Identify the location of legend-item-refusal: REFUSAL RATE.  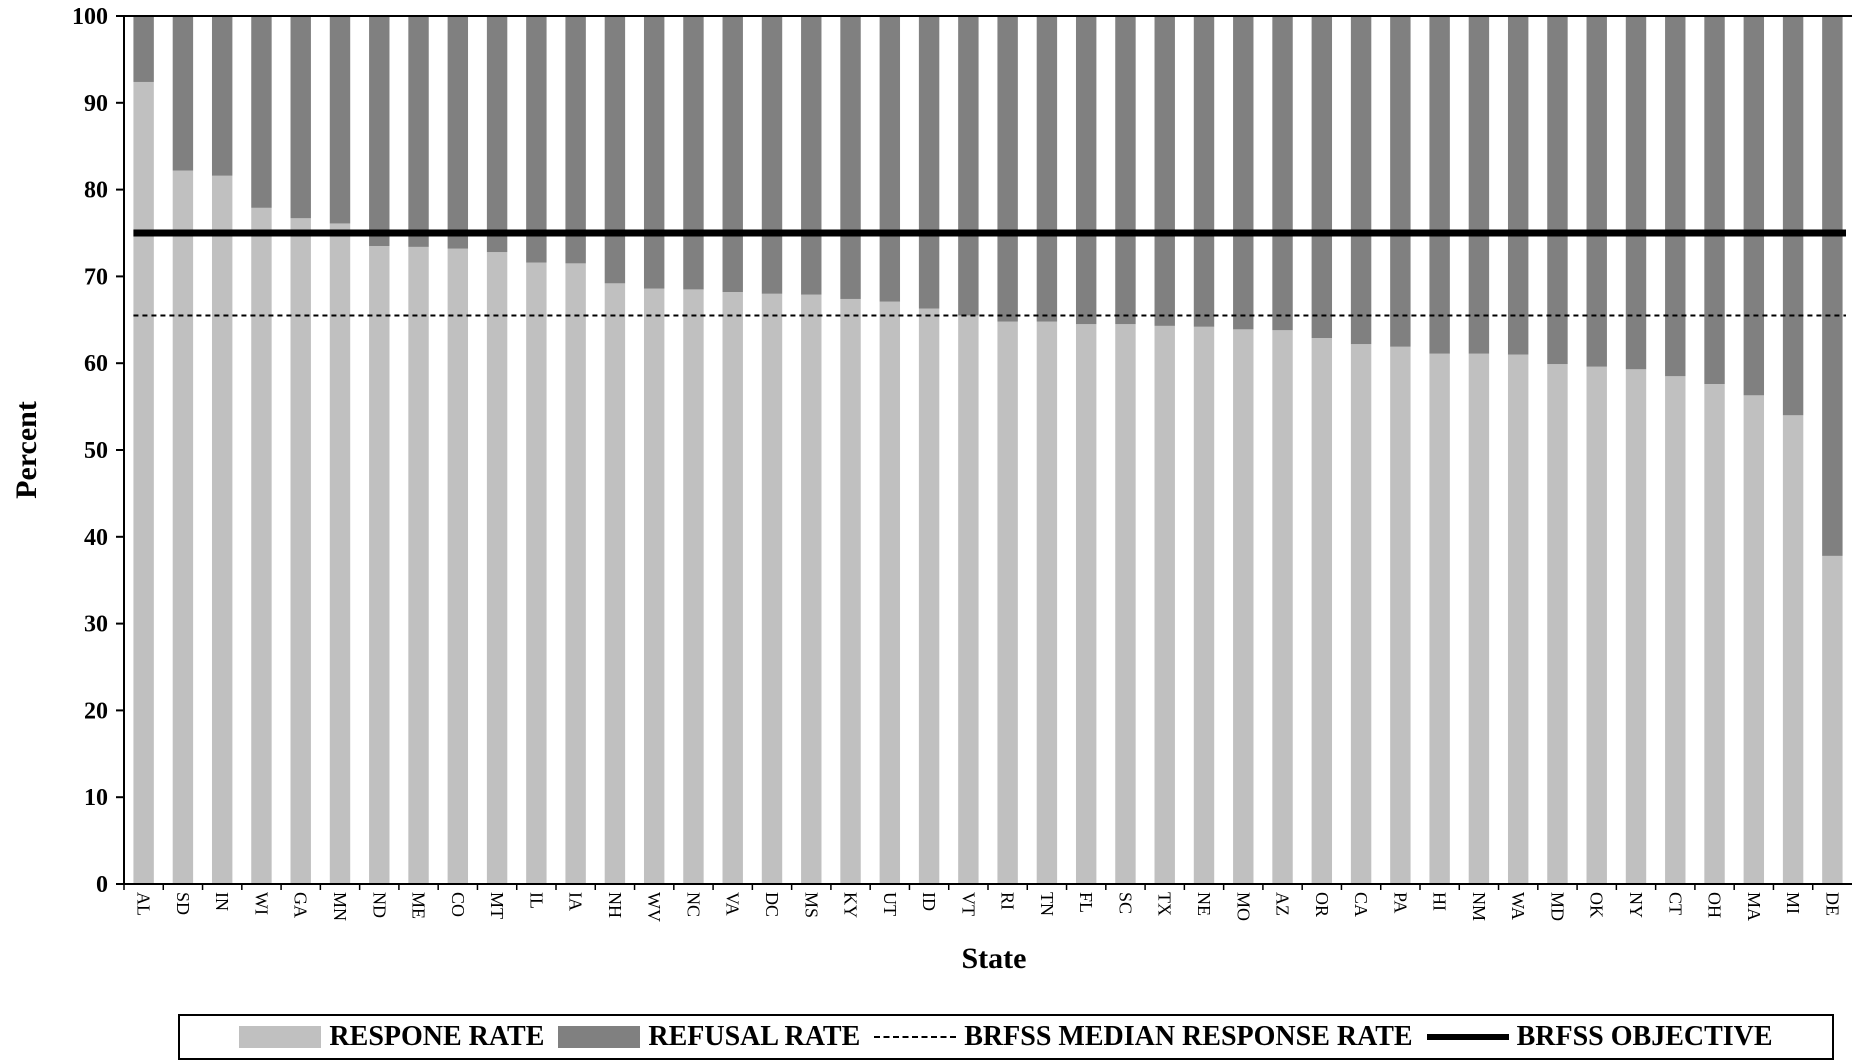
(709, 1037).